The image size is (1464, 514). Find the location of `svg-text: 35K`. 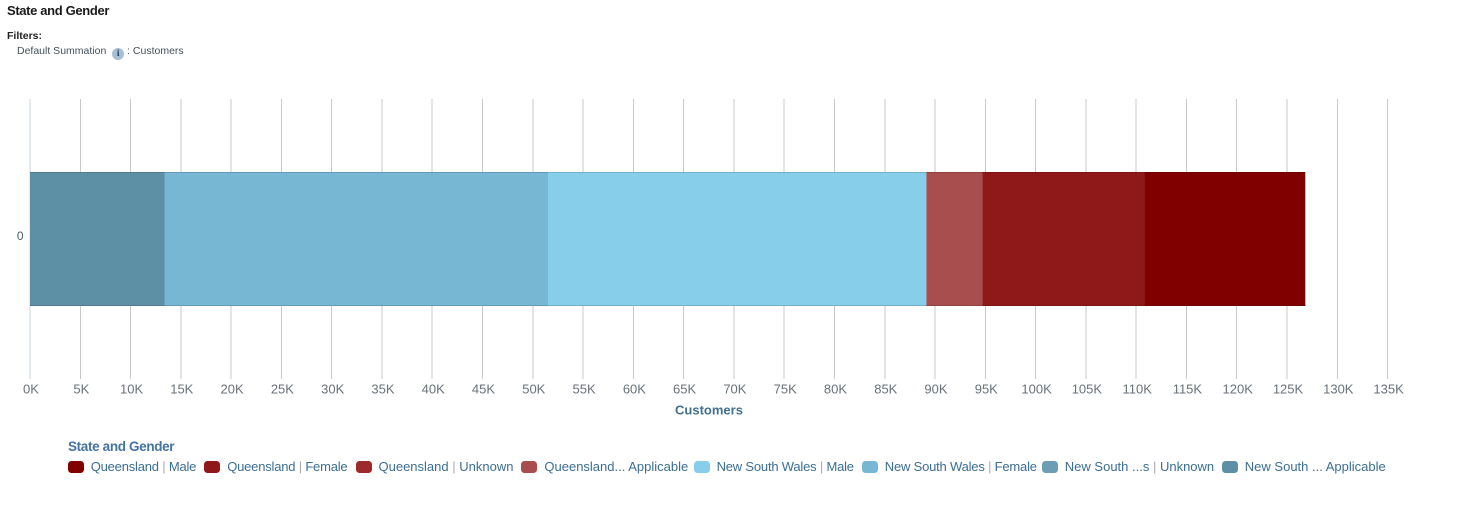

svg-text: 35K is located at coordinates (382, 389).